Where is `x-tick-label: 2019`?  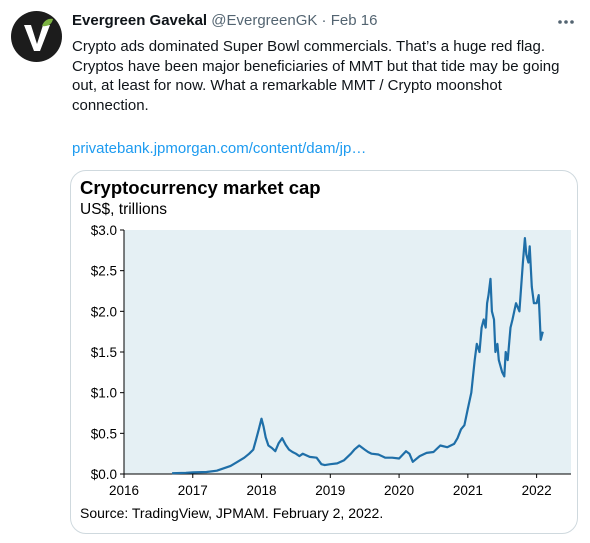
x-tick-label: 2019 is located at coordinates (330, 490).